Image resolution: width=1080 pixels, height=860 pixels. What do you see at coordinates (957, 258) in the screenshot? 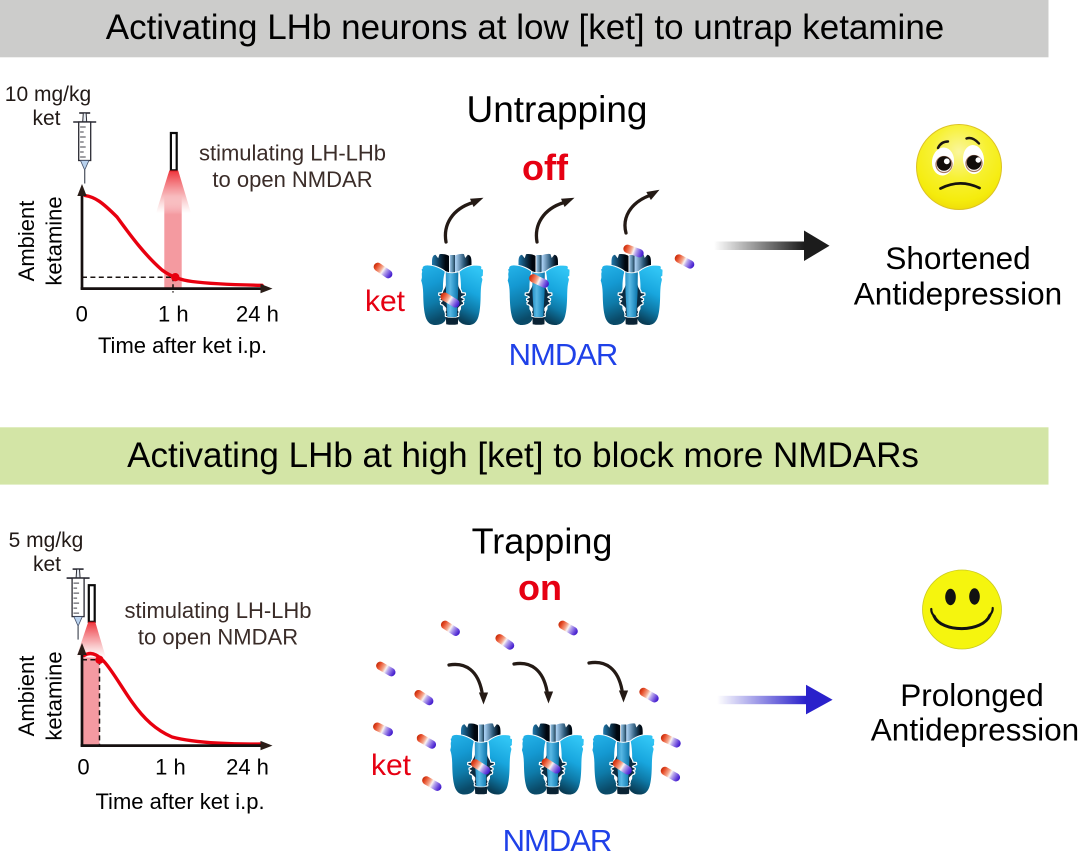
I see `svg-text: Shortened` at bounding box center [957, 258].